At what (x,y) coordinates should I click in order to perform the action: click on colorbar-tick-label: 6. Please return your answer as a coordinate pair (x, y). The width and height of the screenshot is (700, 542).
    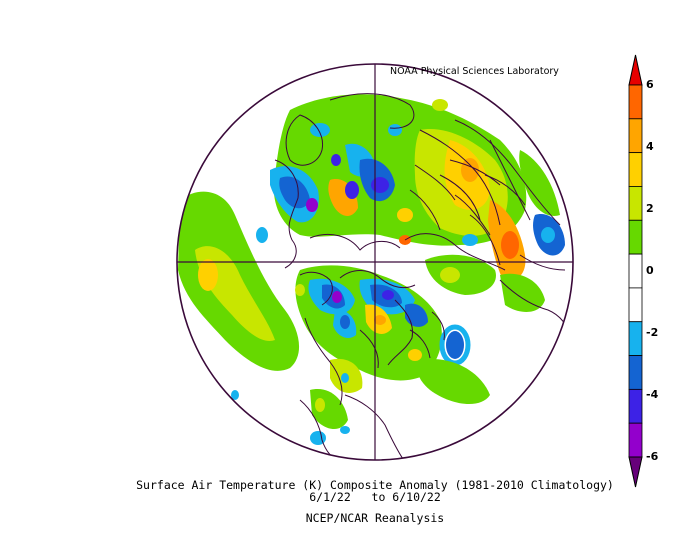
    Looking at the image, I should click on (650, 84).